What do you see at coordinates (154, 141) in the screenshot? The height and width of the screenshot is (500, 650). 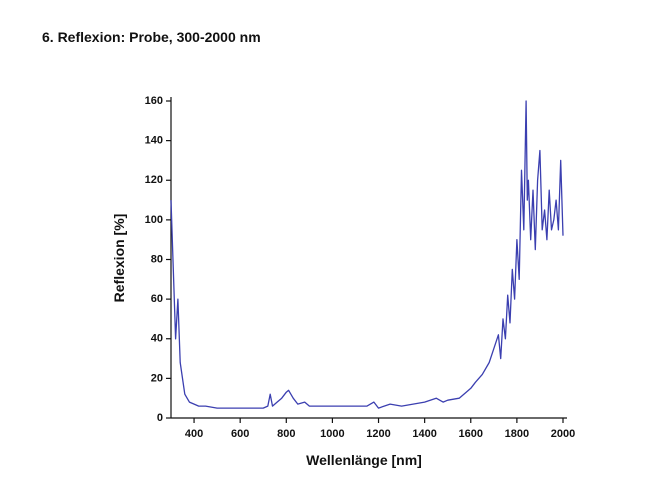 I see `y-tick-label: 140` at bounding box center [154, 141].